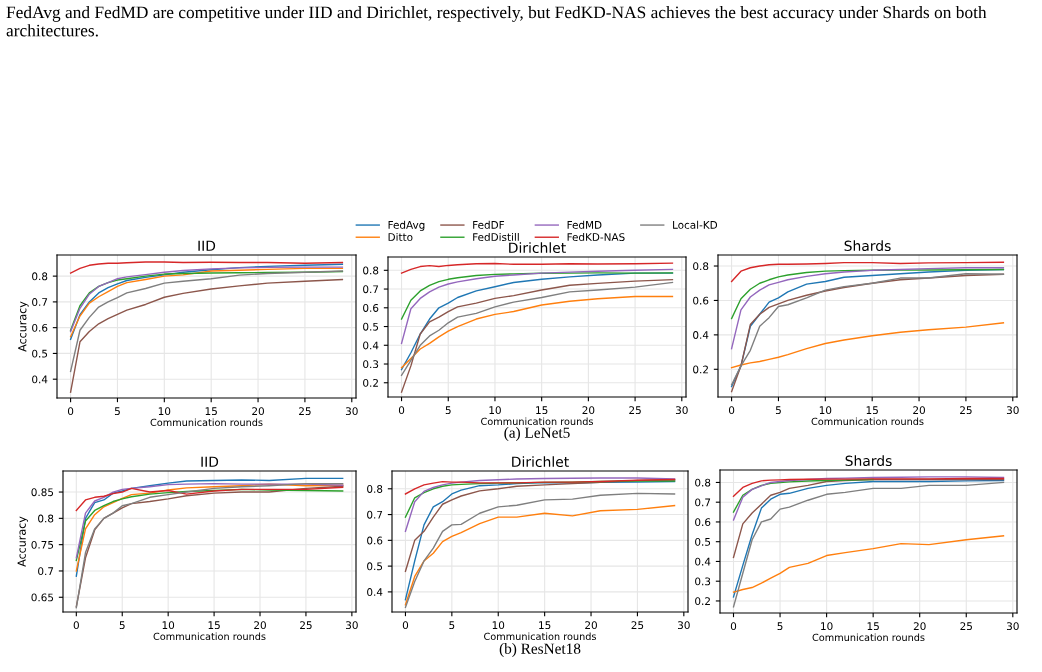 The width and height of the screenshot is (1042, 672). What do you see at coordinates (42, 492) in the screenshot?
I see `y-tick-label: 0.85` at bounding box center [42, 492].